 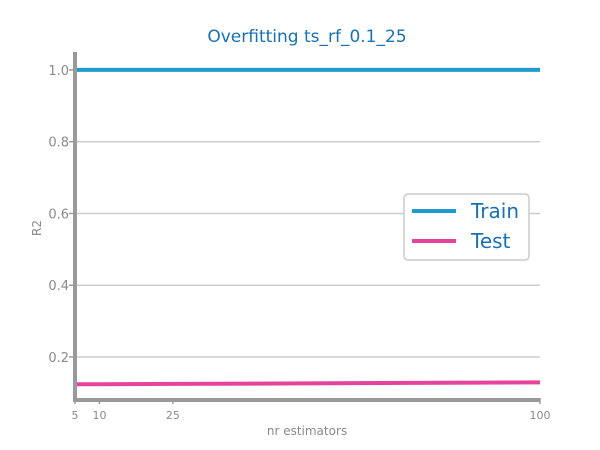 What do you see at coordinates (490, 241) in the screenshot?
I see `legend-label-test: Test` at bounding box center [490, 241].